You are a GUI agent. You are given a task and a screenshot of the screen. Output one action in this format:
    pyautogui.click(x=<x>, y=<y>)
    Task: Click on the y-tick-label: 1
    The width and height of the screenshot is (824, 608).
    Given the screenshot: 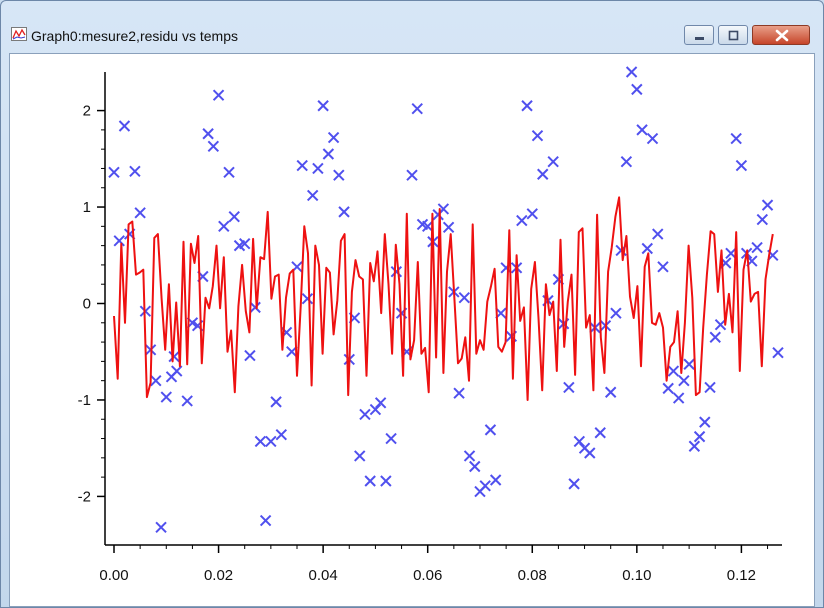 What is the action you would take?
    pyautogui.click(x=87, y=207)
    